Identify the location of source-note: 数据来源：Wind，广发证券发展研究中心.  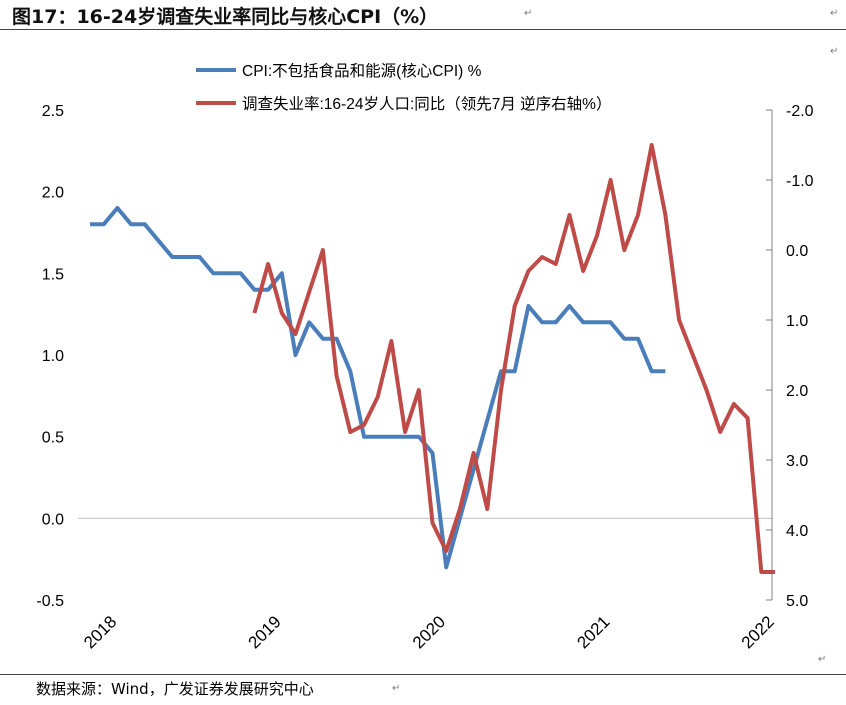
(175, 689).